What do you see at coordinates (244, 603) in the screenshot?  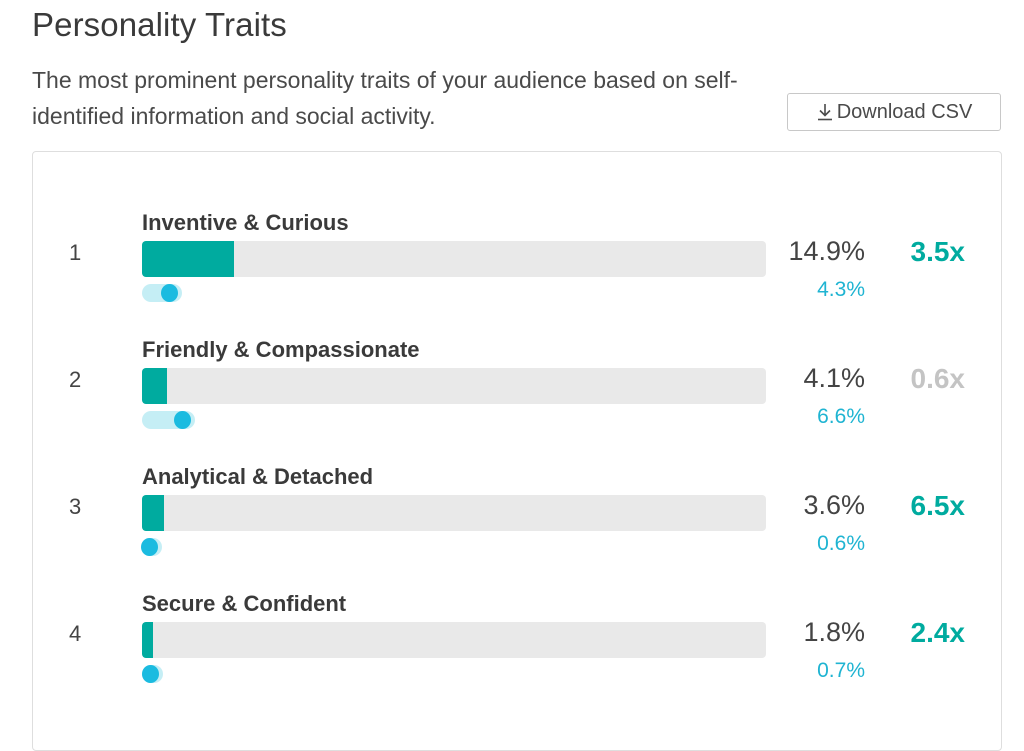 I see `trait-label: Secure & Confident` at bounding box center [244, 603].